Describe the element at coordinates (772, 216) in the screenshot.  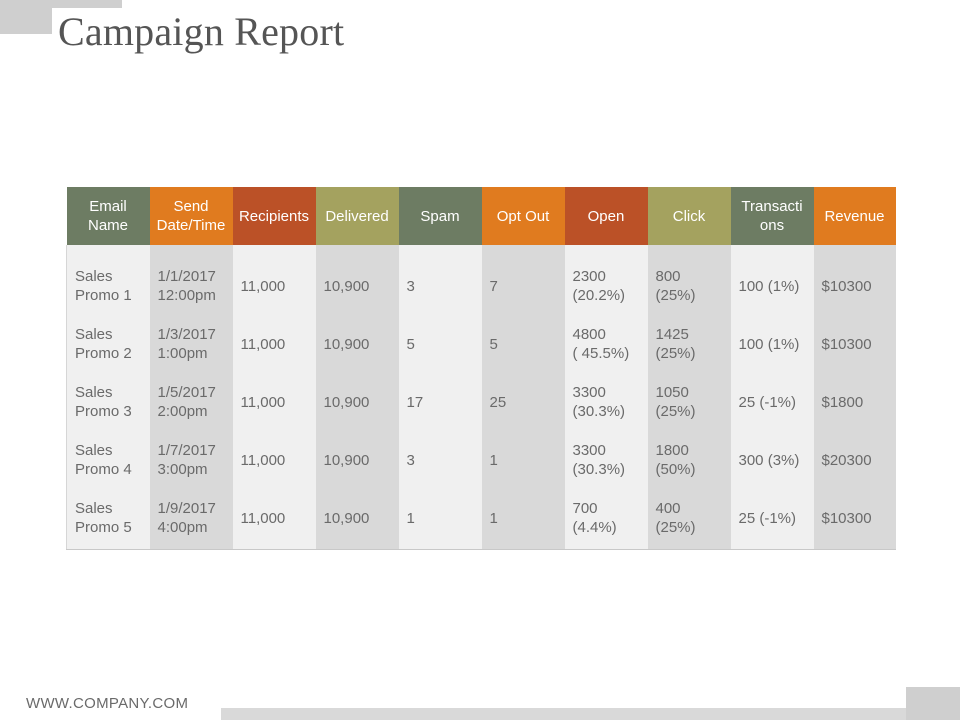
I see `column-header-transactions: Transacti ons` at that location.